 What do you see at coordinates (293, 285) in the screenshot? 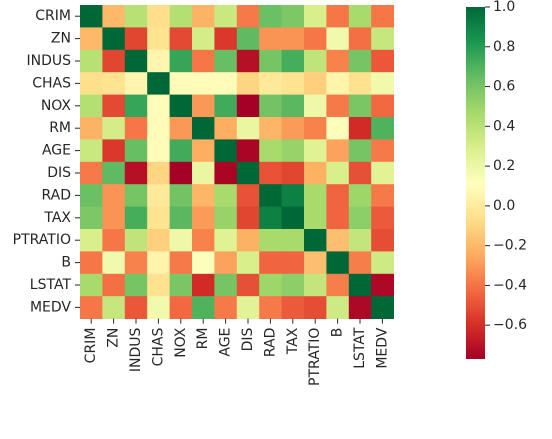
I see `heatmap-cell-lstat-tax` at bounding box center [293, 285].